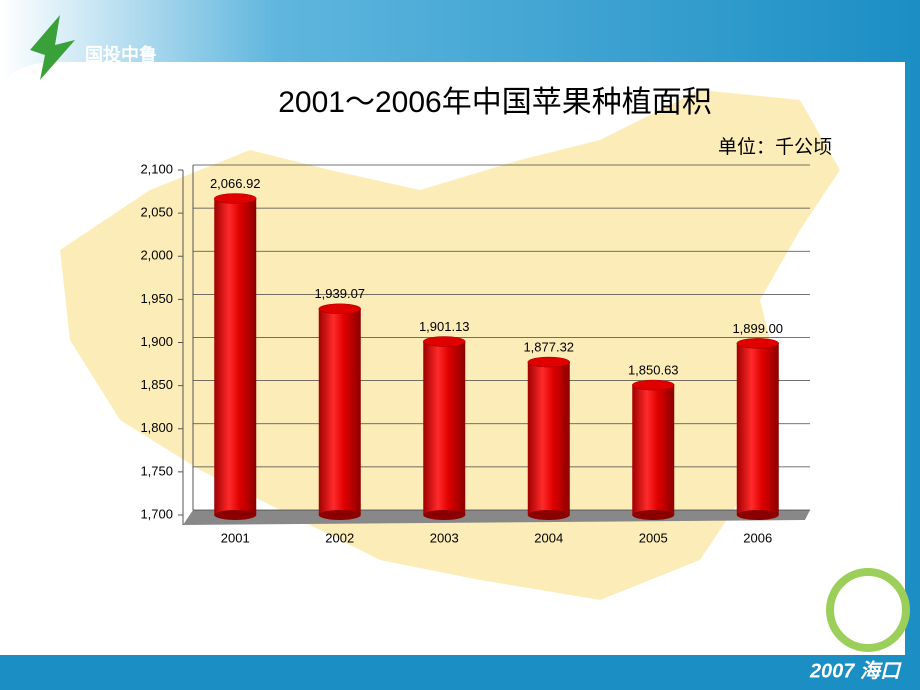  Describe the element at coordinates (156, 255) in the screenshot. I see `y-tick-label: 2,000` at that location.